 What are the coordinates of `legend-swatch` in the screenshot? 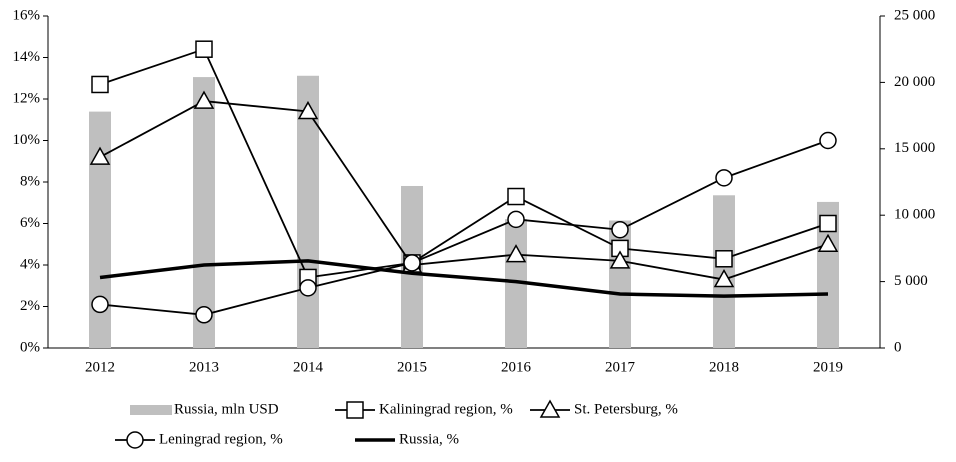 It's located at (151, 410).